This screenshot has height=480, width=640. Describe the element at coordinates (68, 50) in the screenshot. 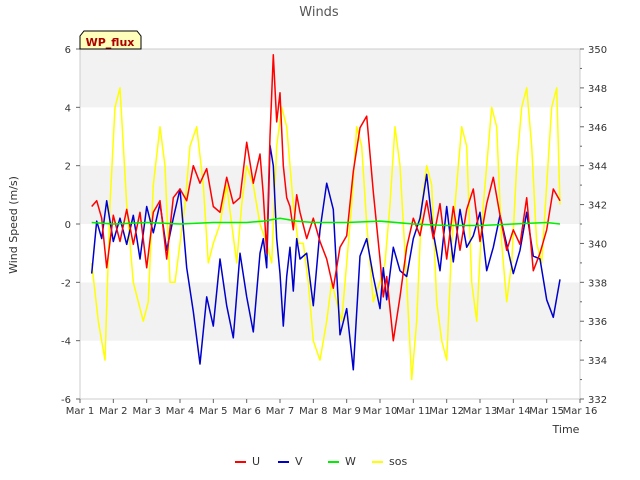

I see `y-tick-label: 6` at that location.